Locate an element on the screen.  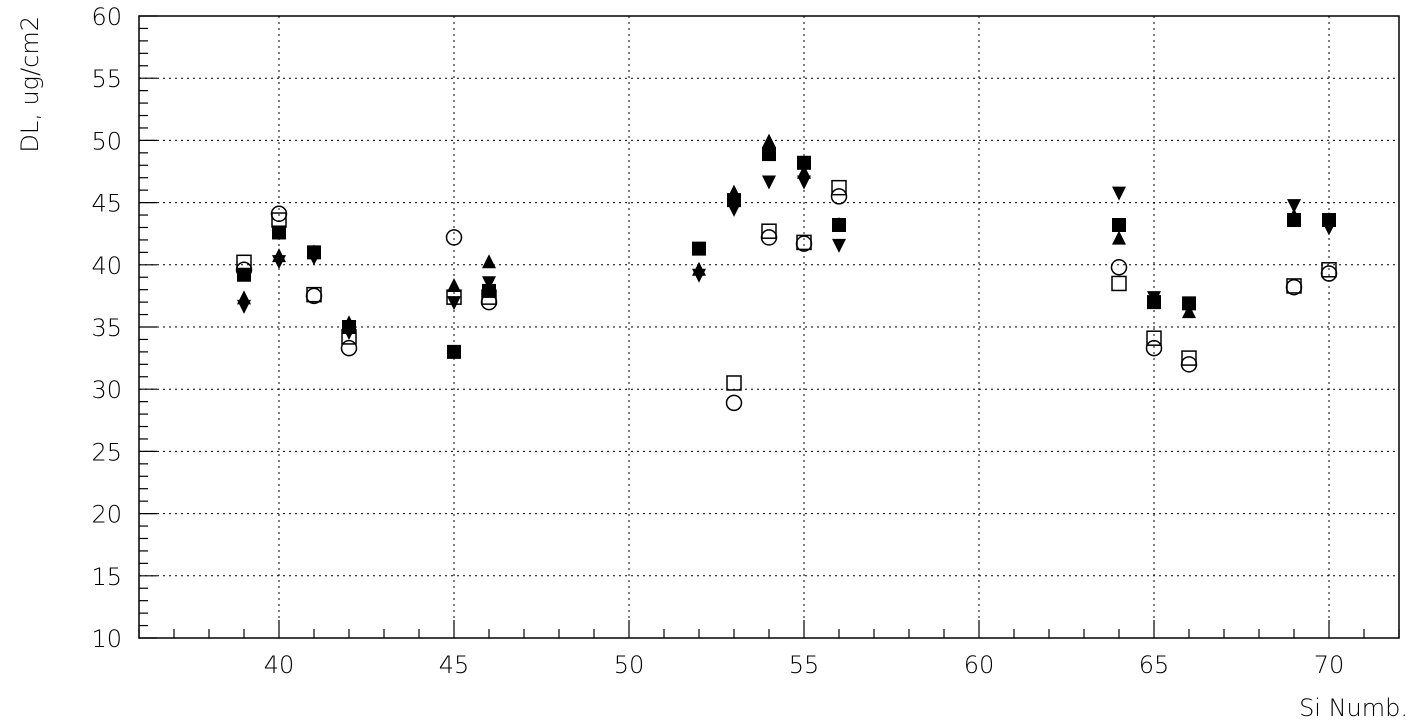
y-tick-label: 60 is located at coordinates (106, 17).